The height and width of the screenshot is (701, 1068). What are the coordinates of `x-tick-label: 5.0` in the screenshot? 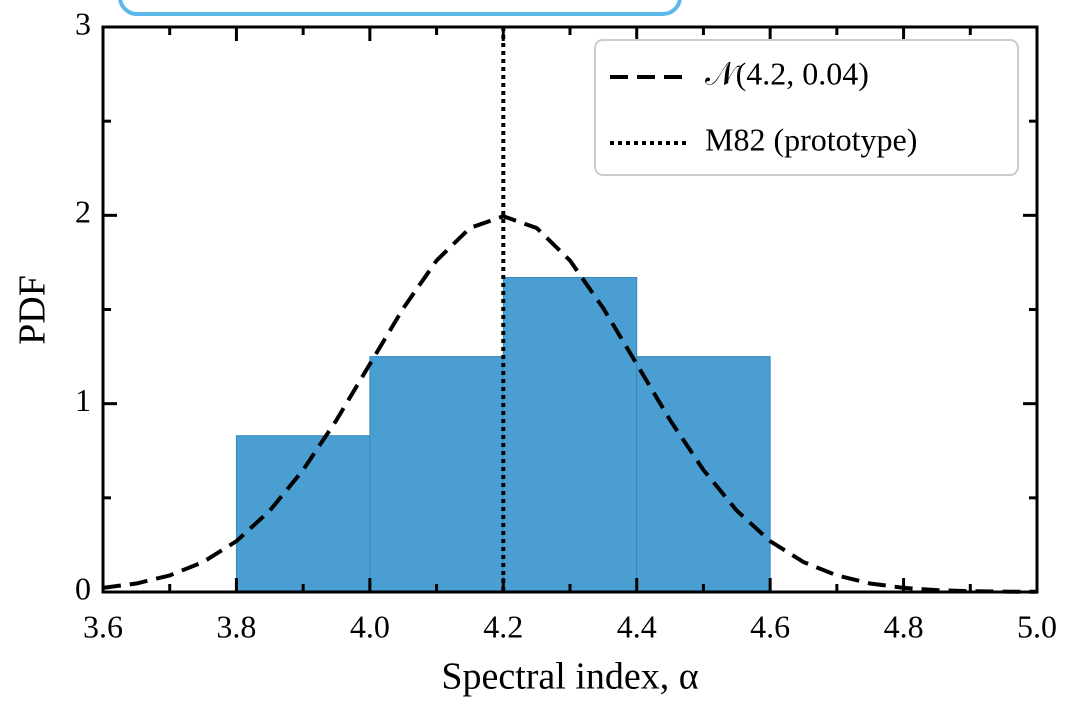 It's located at (1037, 626).